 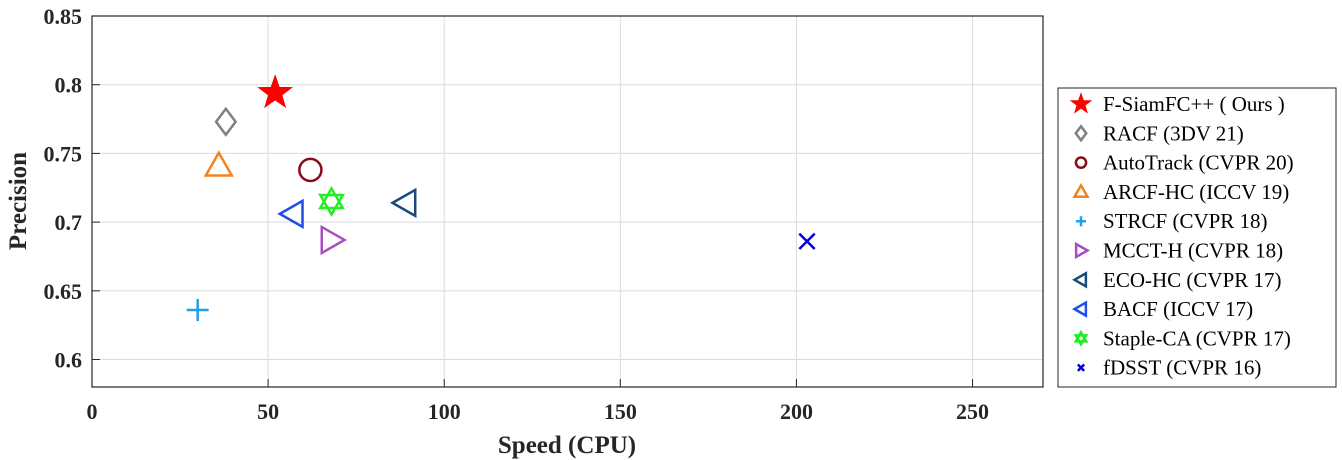 I want to click on data-point-diamond, so click(x=226, y=121).